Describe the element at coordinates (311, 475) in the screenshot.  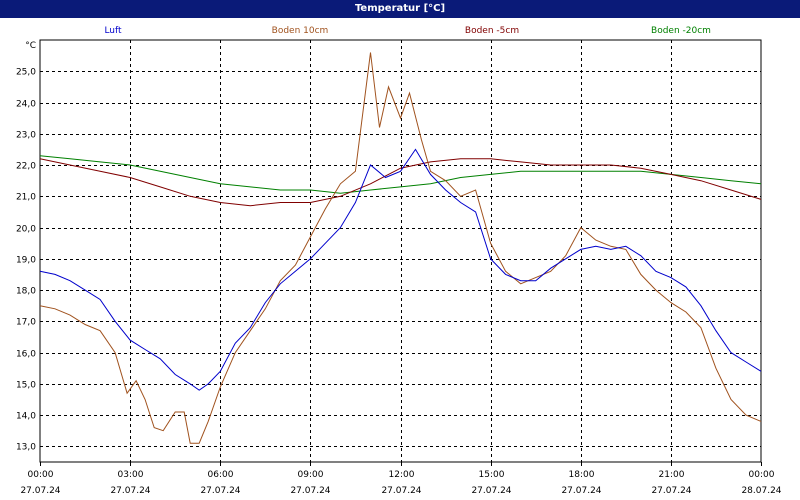
I see `x-tick-time: 09:00` at that location.